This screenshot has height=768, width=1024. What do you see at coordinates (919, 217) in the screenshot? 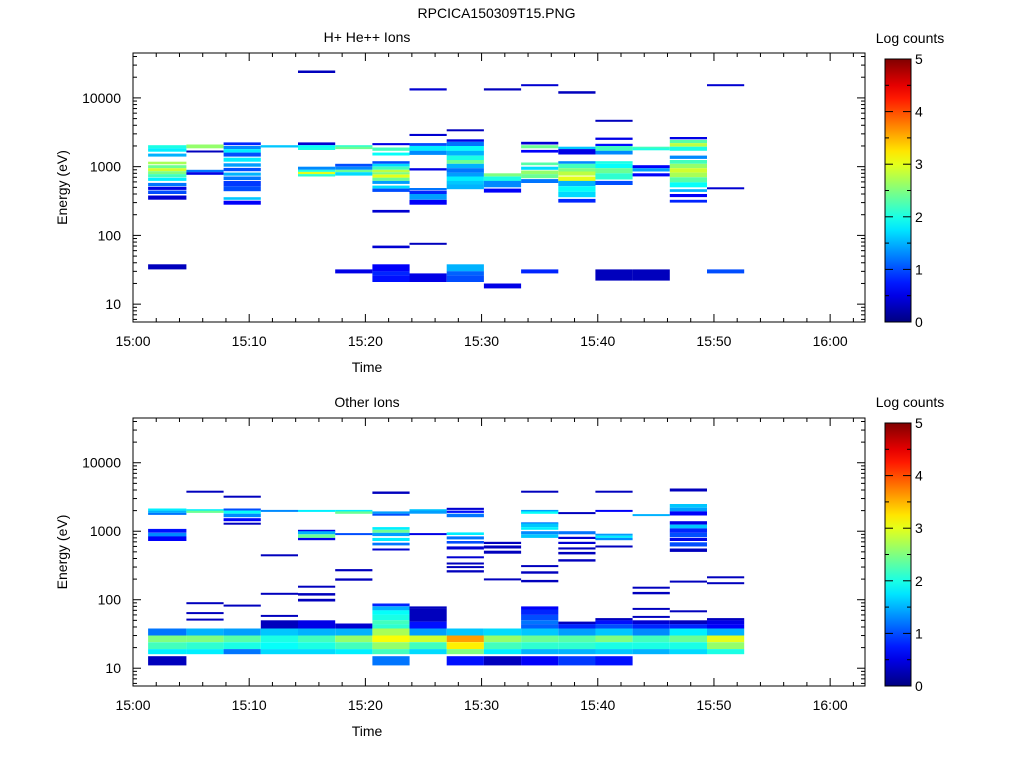
I see `colorbar-tick-label: 2` at bounding box center [919, 217].